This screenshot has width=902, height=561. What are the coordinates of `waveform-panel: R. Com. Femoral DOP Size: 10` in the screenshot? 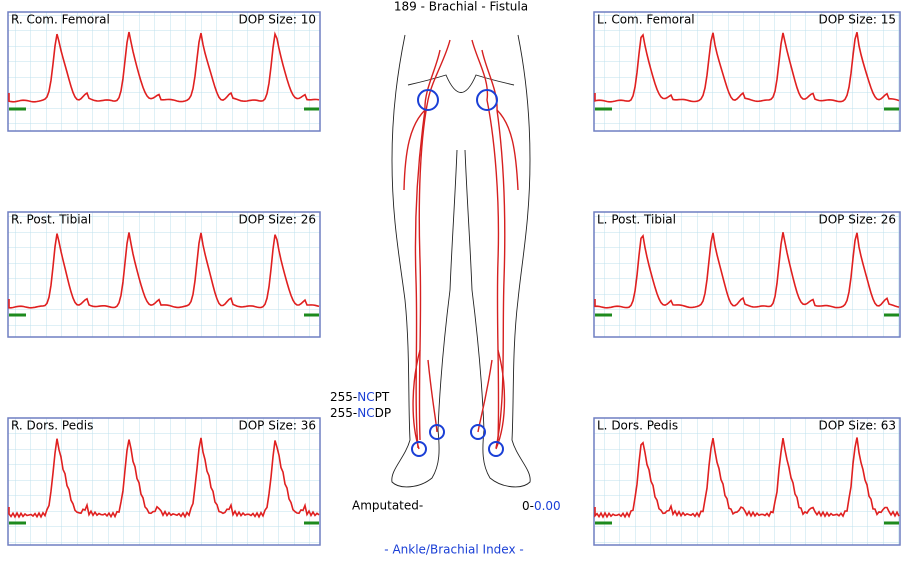 It's located at (164, 71).